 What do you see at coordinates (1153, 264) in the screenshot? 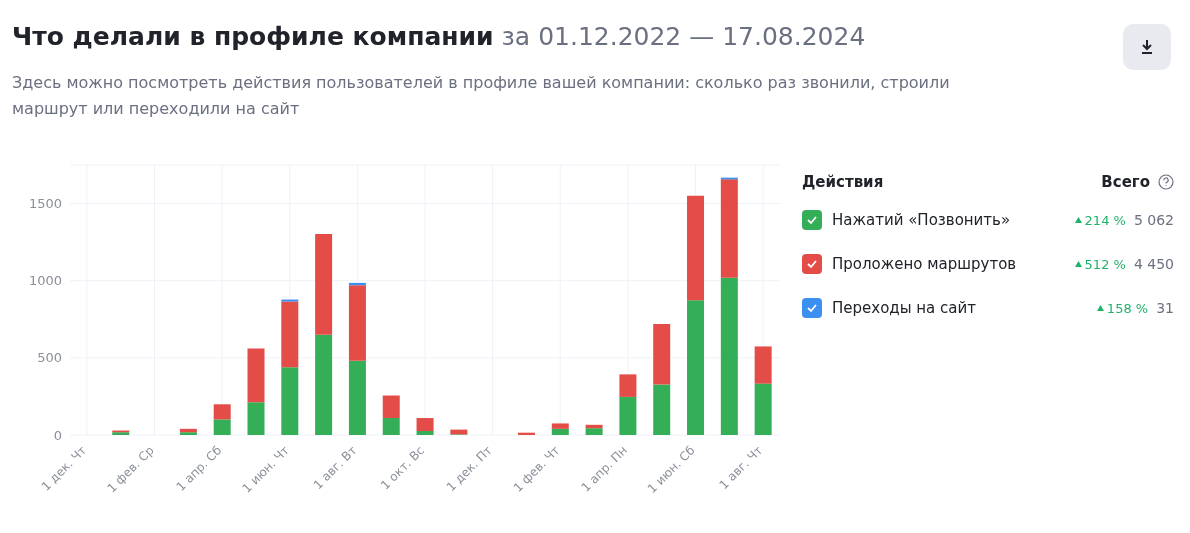
I see `text: 4 450` at bounding box center [1153, 264].